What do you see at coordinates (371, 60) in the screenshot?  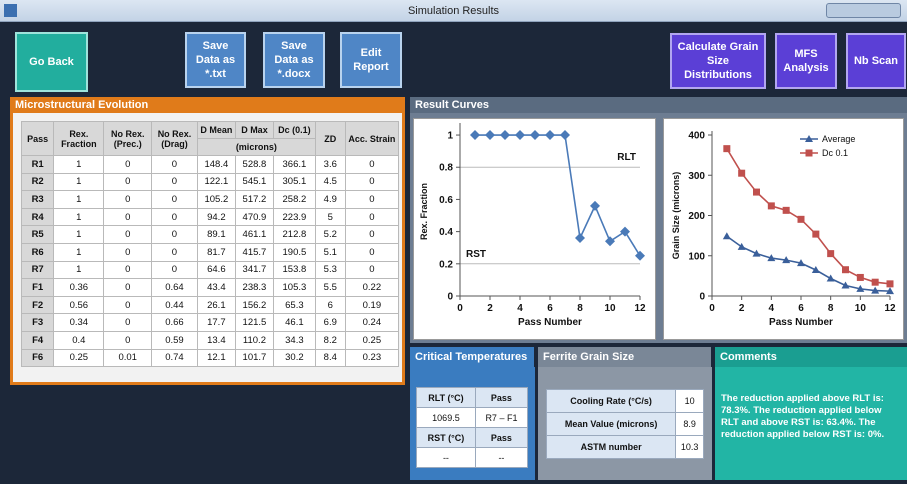 I see `edit-report-button: Edit Report` at bounding box center [371, 60].